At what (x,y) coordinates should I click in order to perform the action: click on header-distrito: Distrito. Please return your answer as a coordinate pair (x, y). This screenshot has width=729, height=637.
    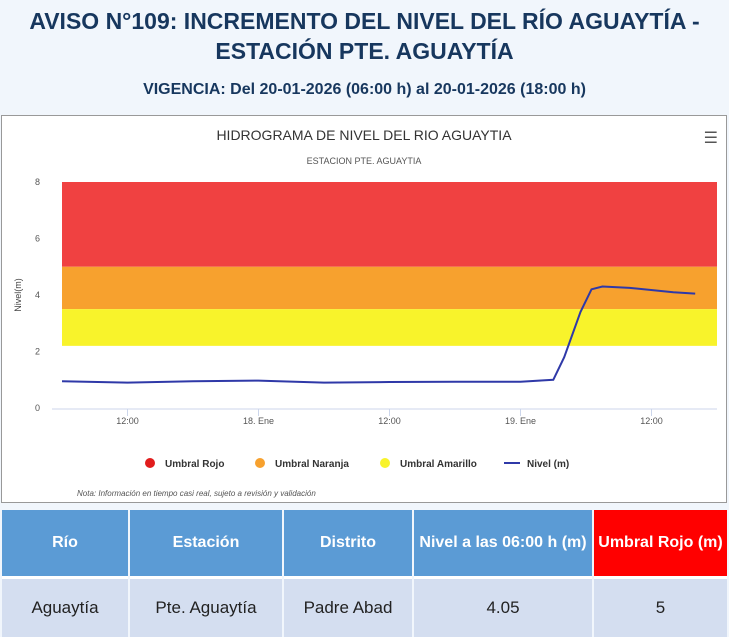
    Looking at the image, I should click on (348, 544).